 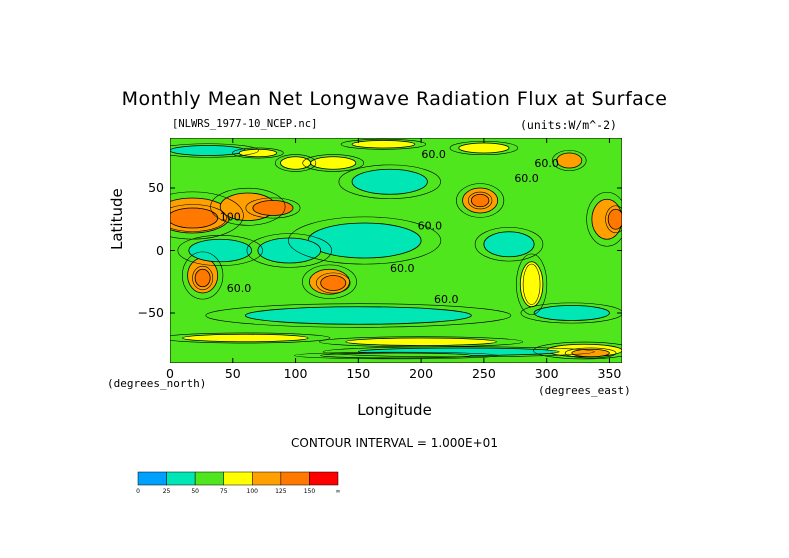 I want to click on y-tick-label-2: −50, so click(x=150, y=312).